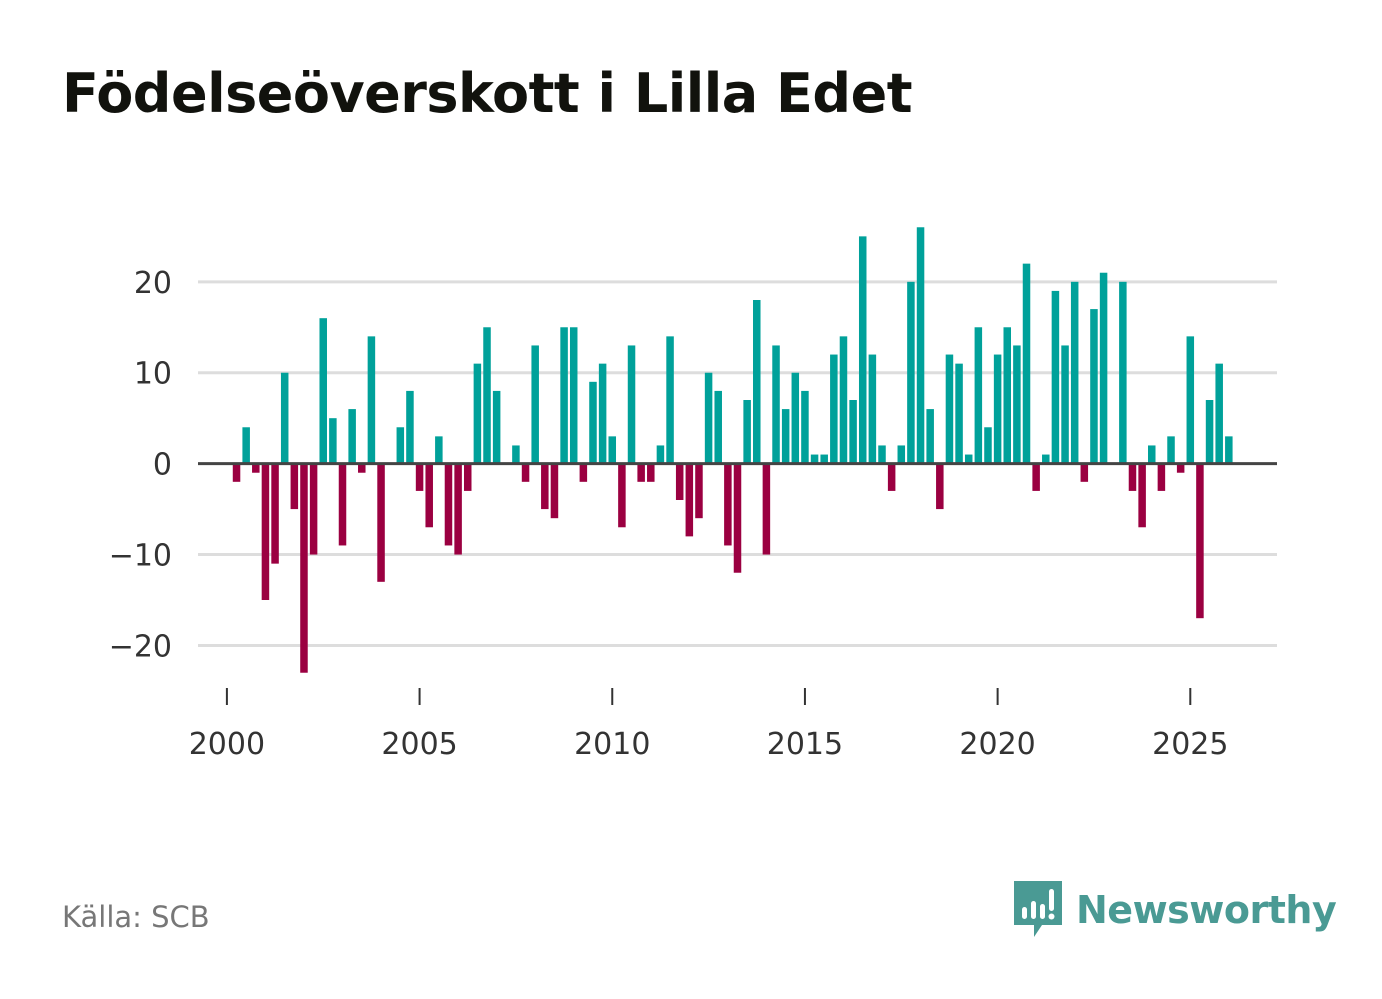 Image resolution: width=1382 pixels, height=999 pixels. Describe the element at coordinates (227, 744) in the screenshot. I see `x-tick-label: 2000` at that location.